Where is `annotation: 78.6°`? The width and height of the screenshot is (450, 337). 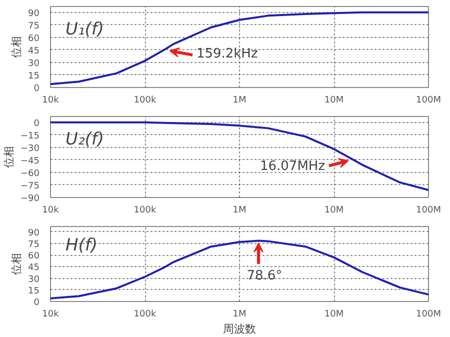
annotation: 78.6° is located at coordinates (264, 276).